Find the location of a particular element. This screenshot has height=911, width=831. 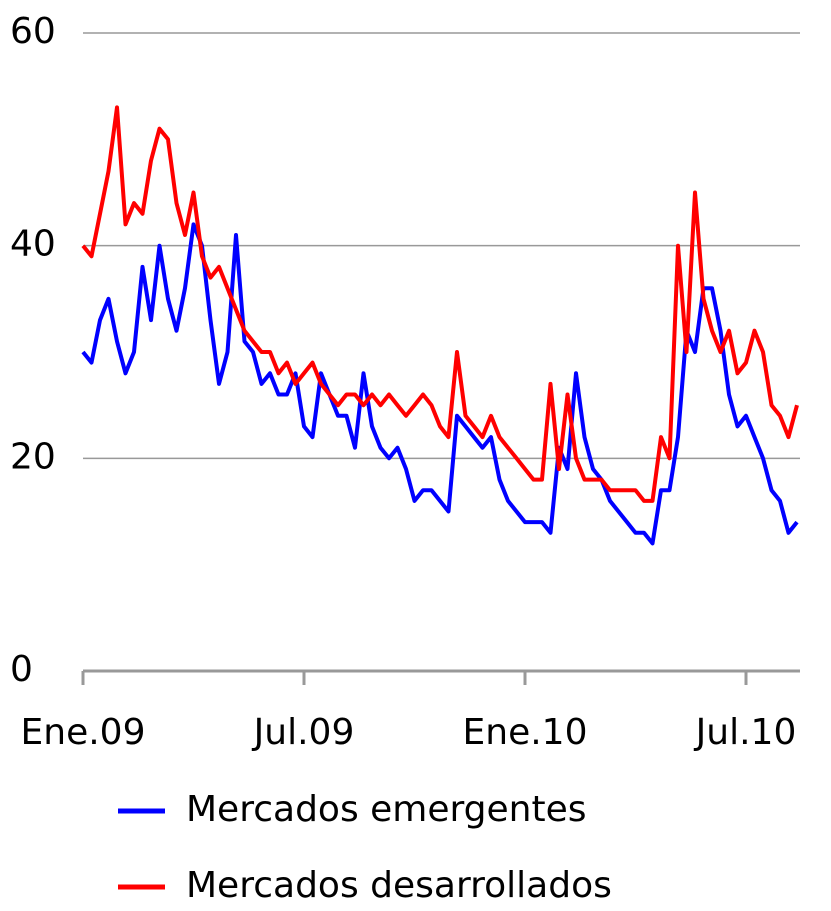

y-tick-label: 40 is located at coordinates (33, 244).